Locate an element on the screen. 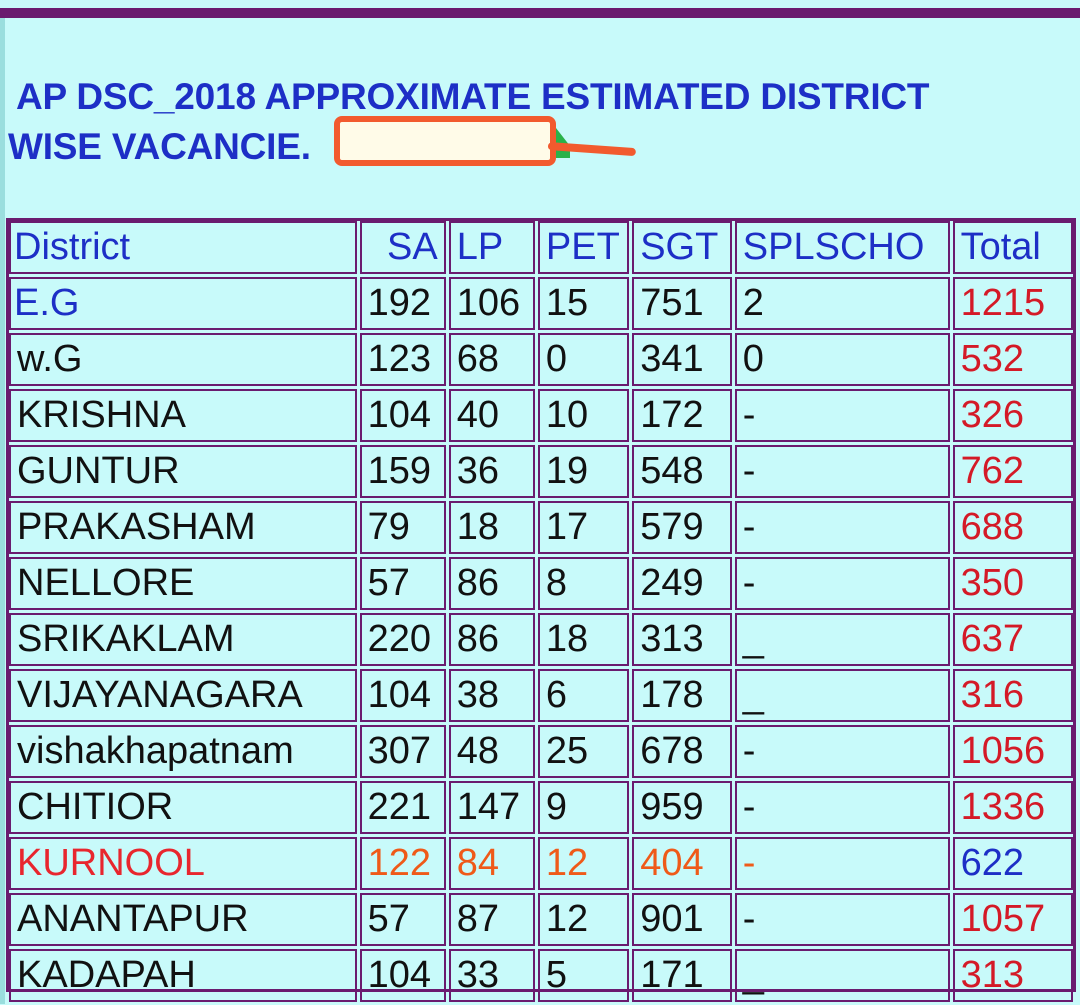  cell-pet: 15 is located at coordinates (583, 303).